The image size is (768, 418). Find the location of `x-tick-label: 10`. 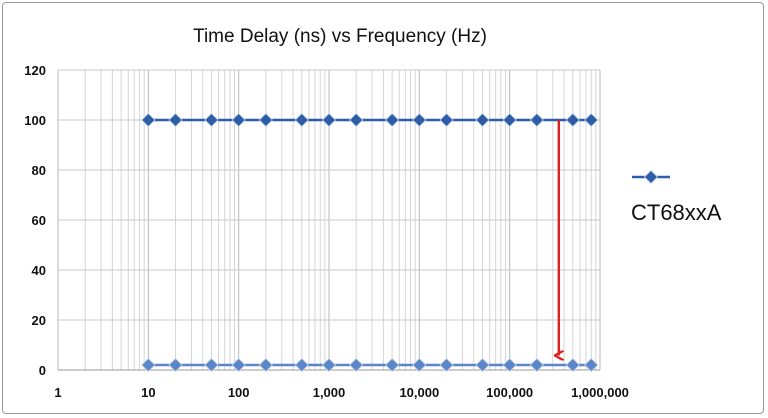

x-tick-label: 10 is located at coordinates (148, 392).